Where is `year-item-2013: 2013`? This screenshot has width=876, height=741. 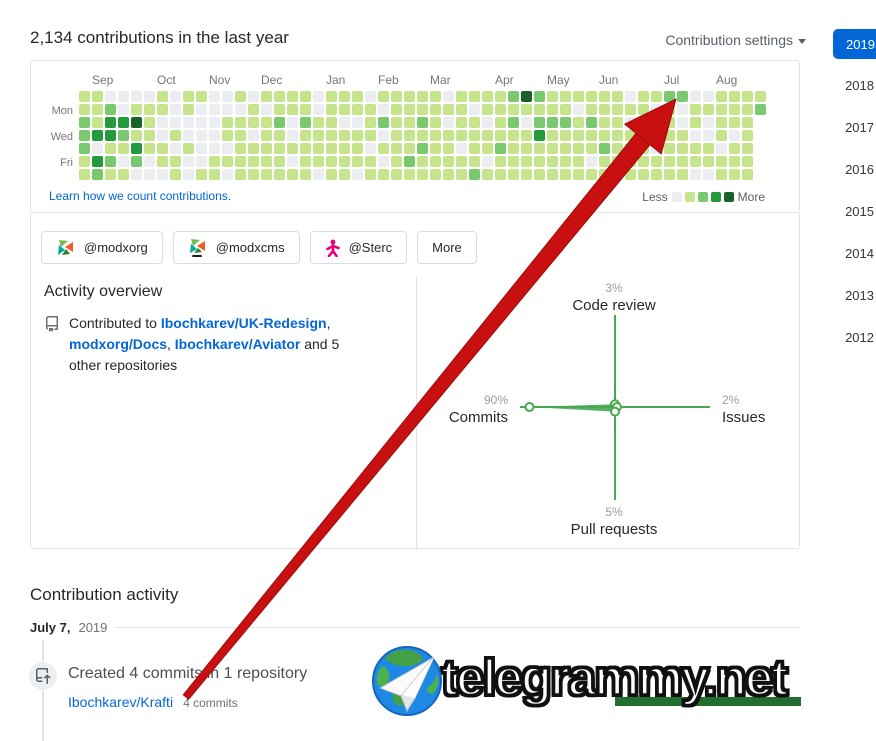
year-item-2013: 2013 is located at coordinates (859, 295).